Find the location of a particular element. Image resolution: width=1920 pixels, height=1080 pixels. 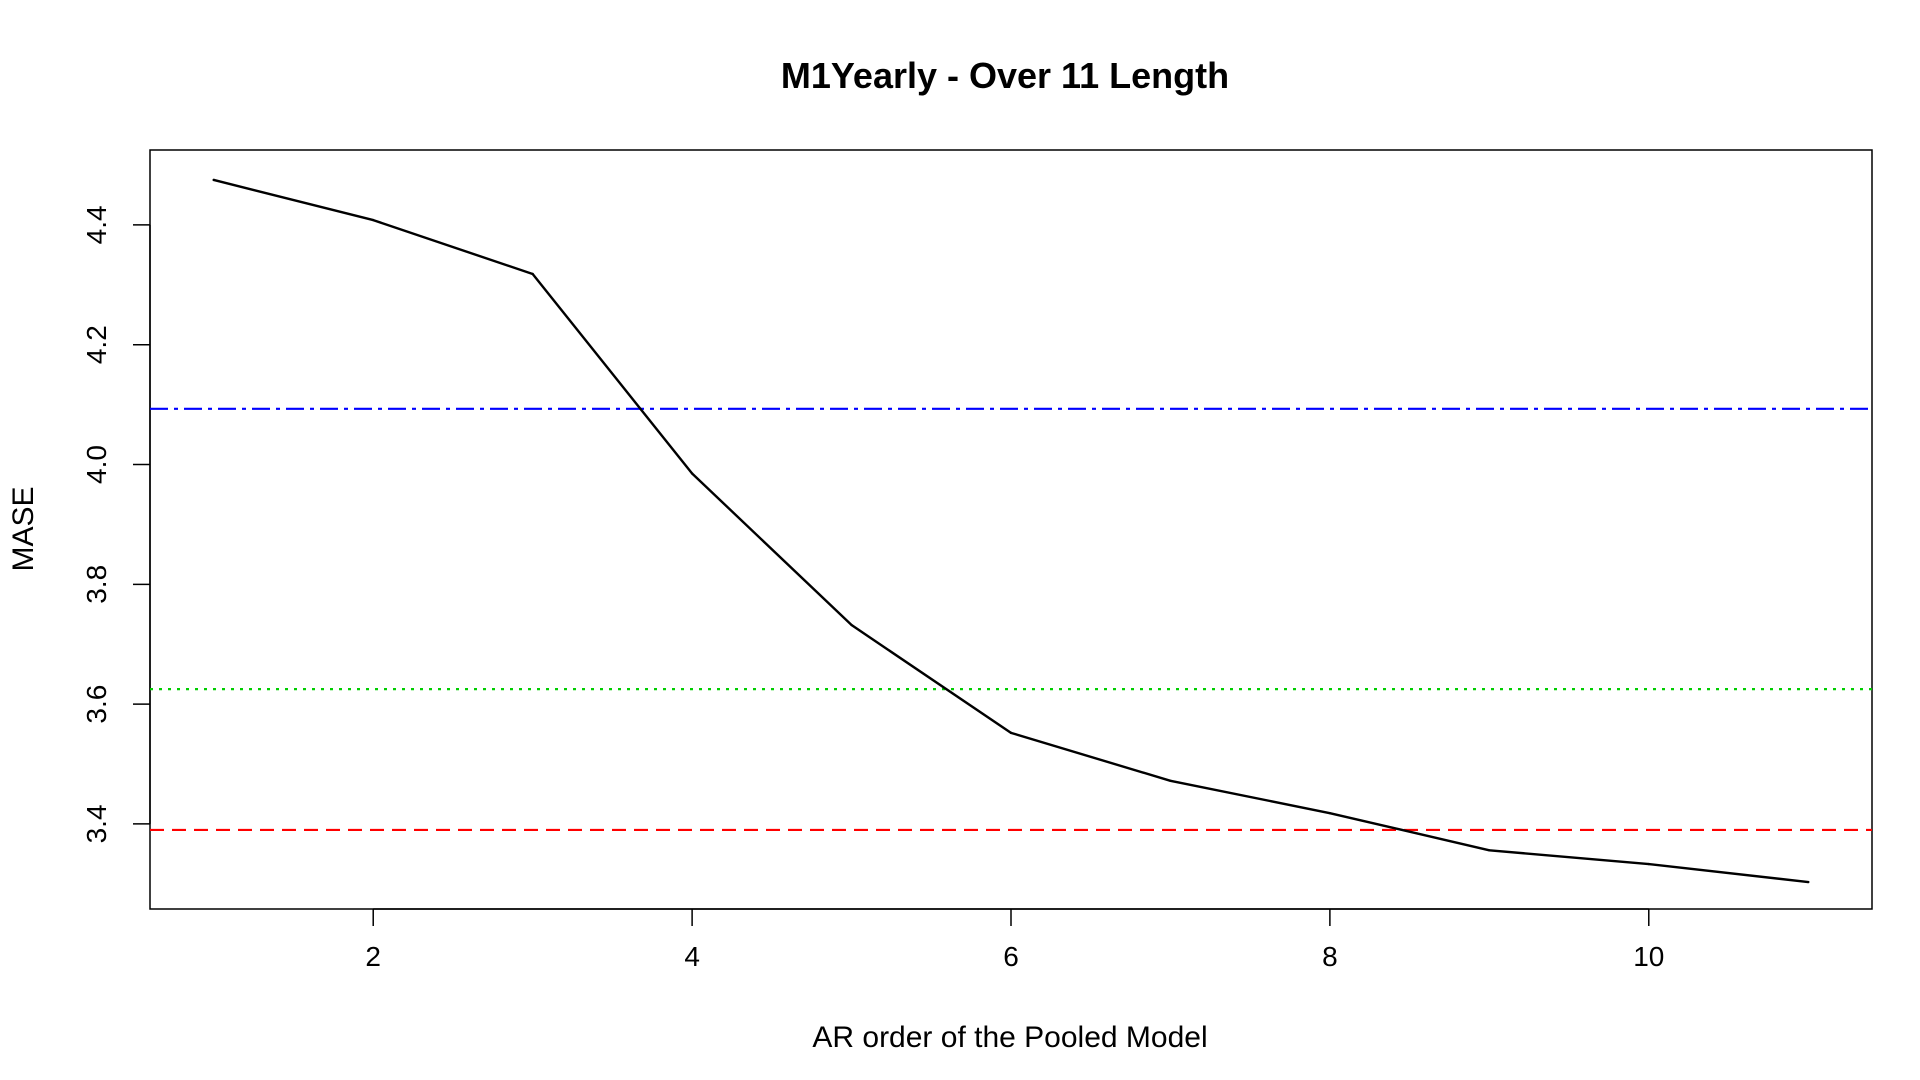

y-tick-label: 4.0 is located at coordinates (96, 464).